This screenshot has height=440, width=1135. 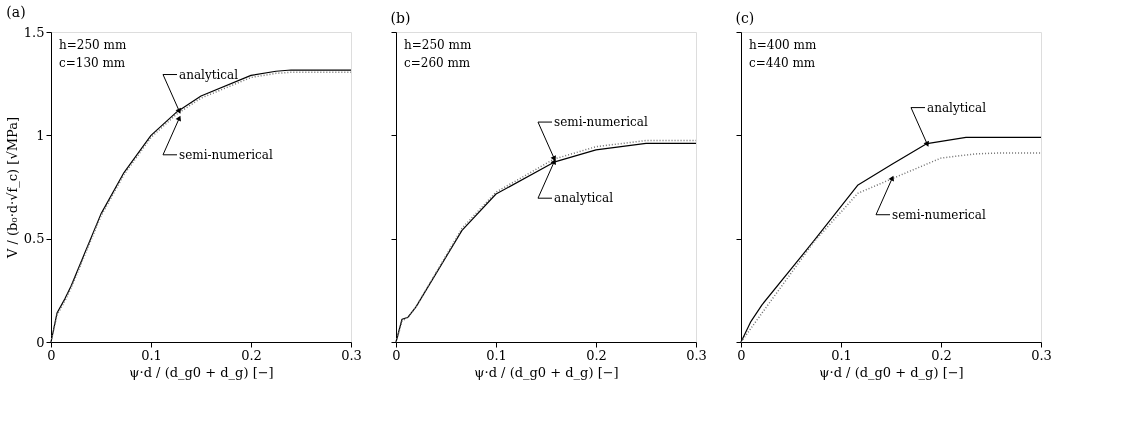 What do you see at coordinates (34, 32) in the screenshot?
I see `y-tick-label: 1.5` at bounding box center [34, 32].